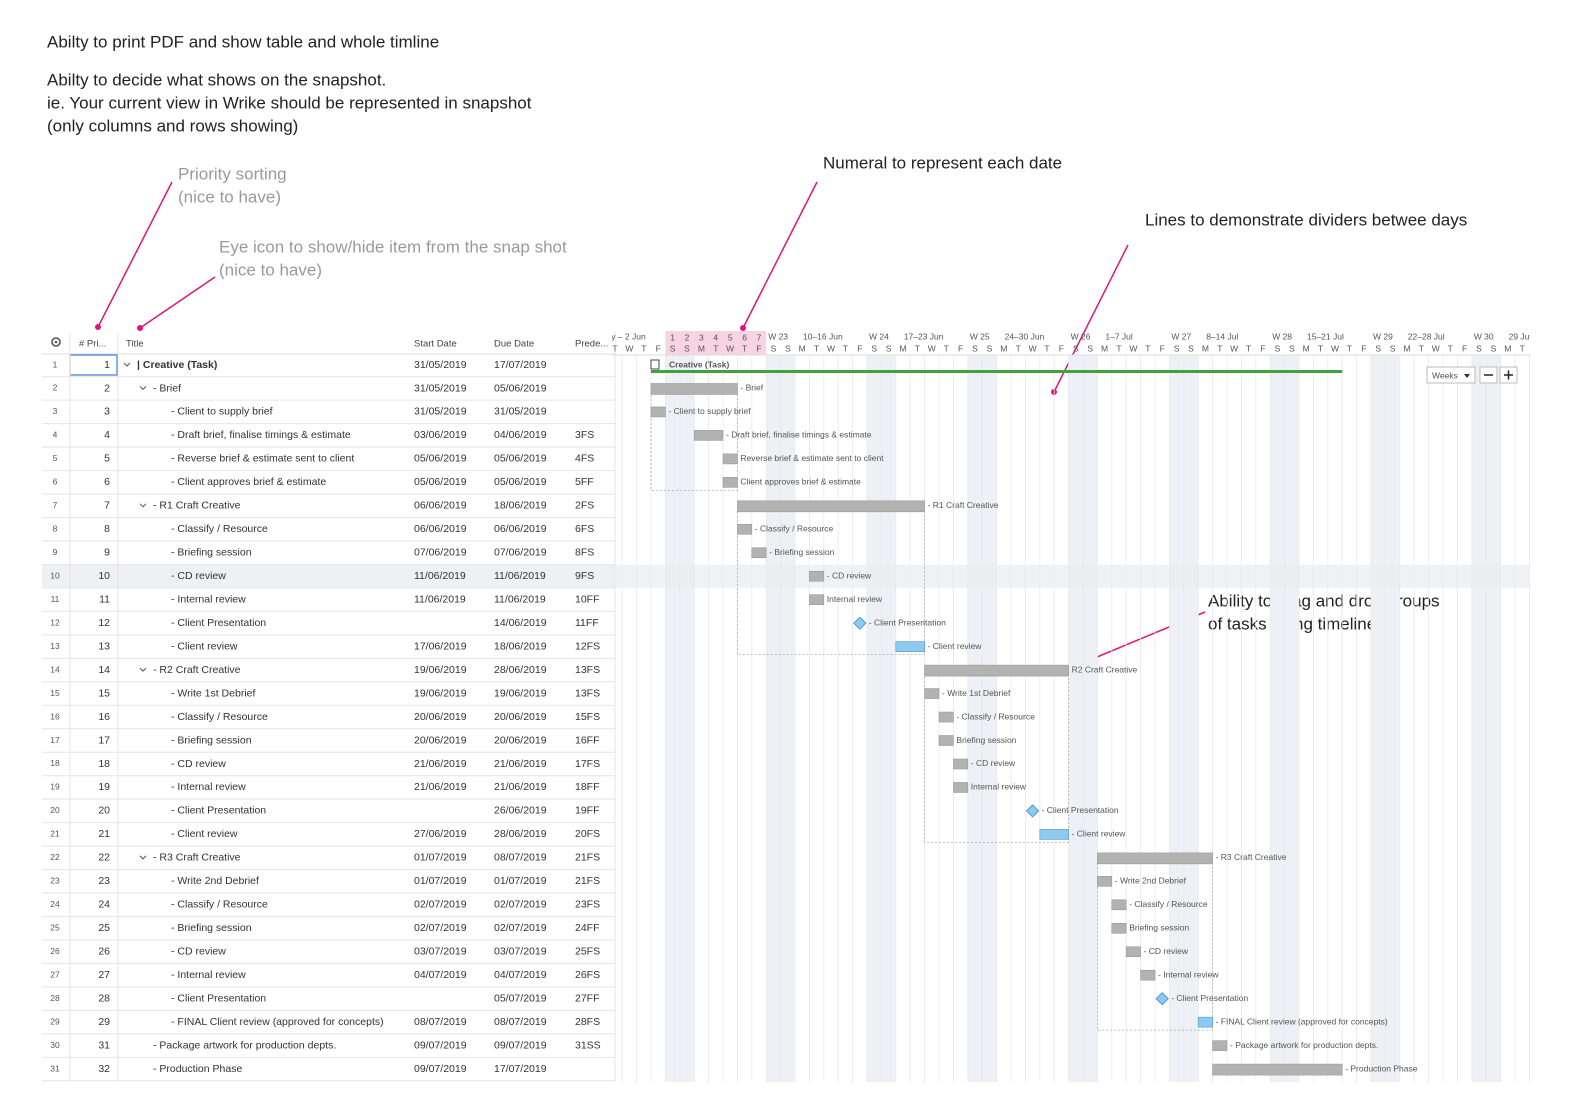 This screenshot has width=1588, height=1113. Describe the element at coordinates (56, 342) in the screenshot. I see `settings-icon` at that location.